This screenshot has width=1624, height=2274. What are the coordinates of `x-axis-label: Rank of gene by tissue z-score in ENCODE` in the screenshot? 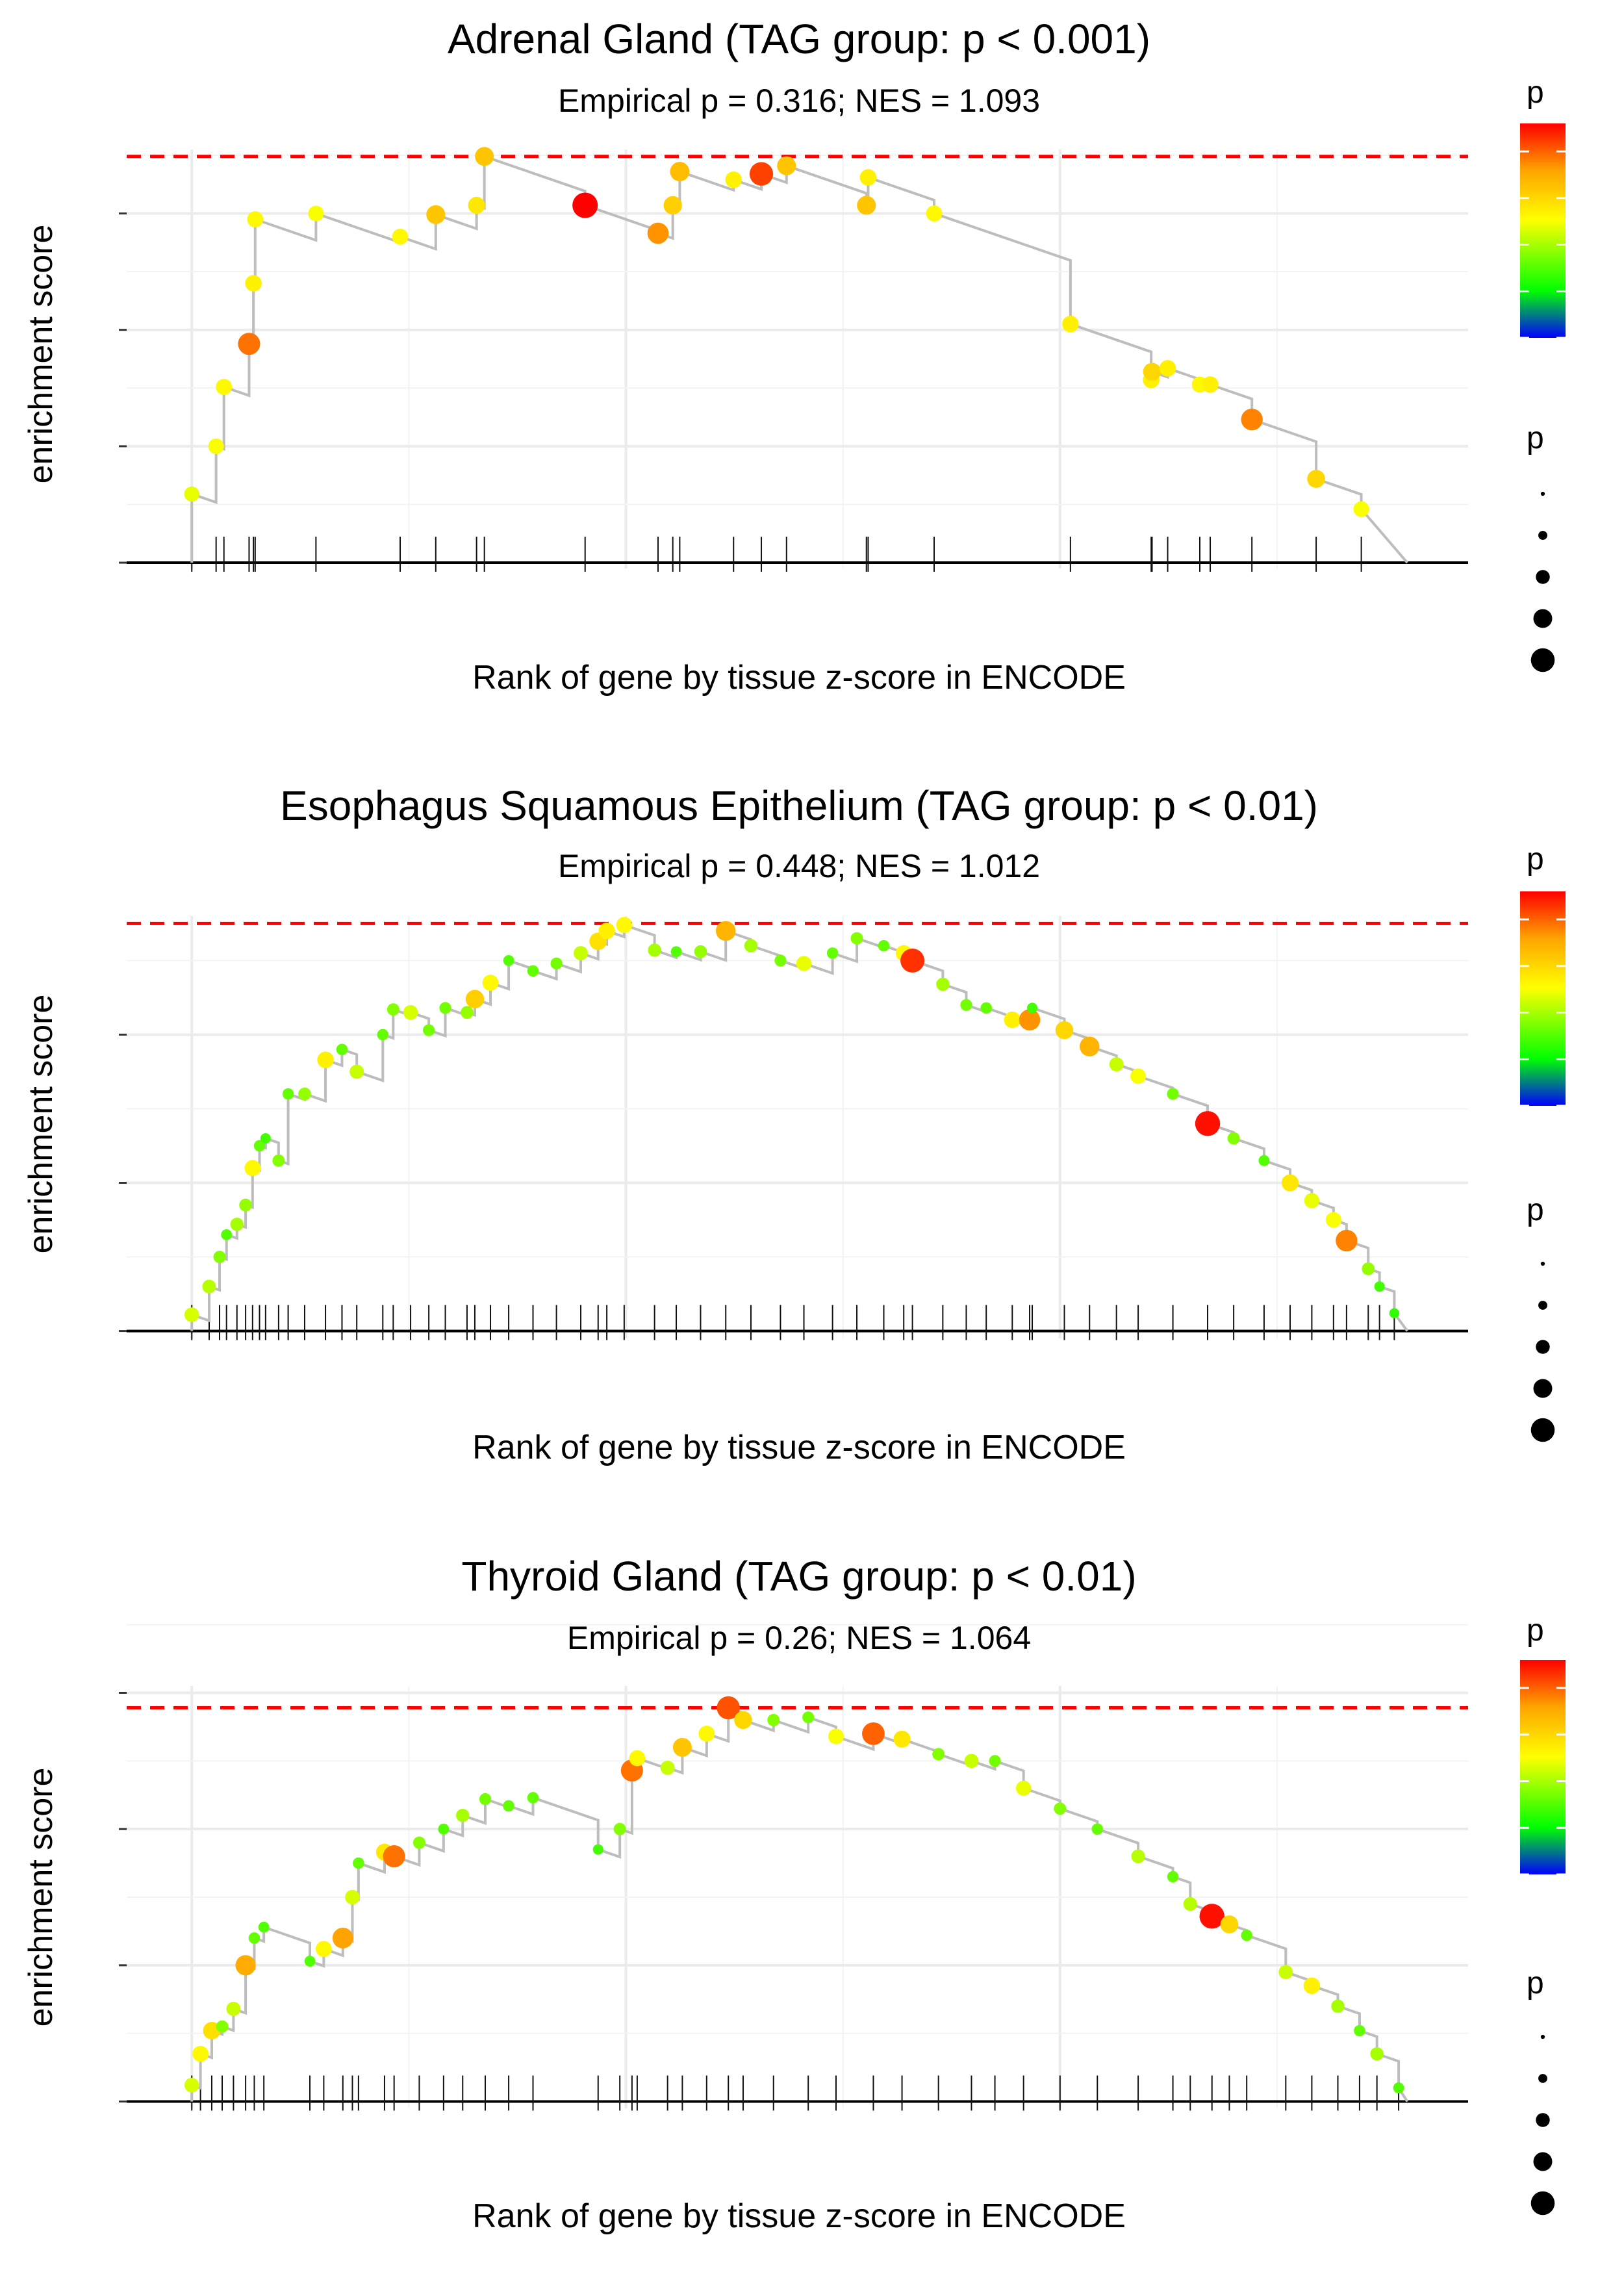 It's located at (799, 1447).